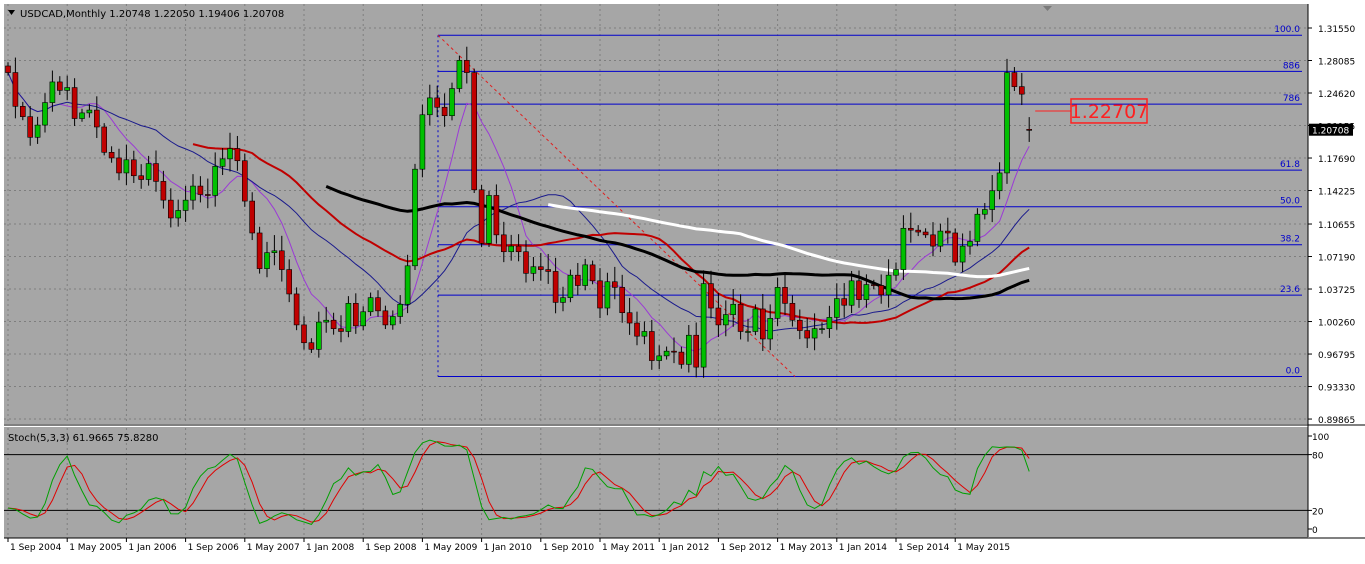 The height and width of the screenshot is (564, 1365). What do you see at coordinates (983, 548) in the screenshot?
I see `time-tick-label: 1 May 2015` at bounding box center [983, 548].